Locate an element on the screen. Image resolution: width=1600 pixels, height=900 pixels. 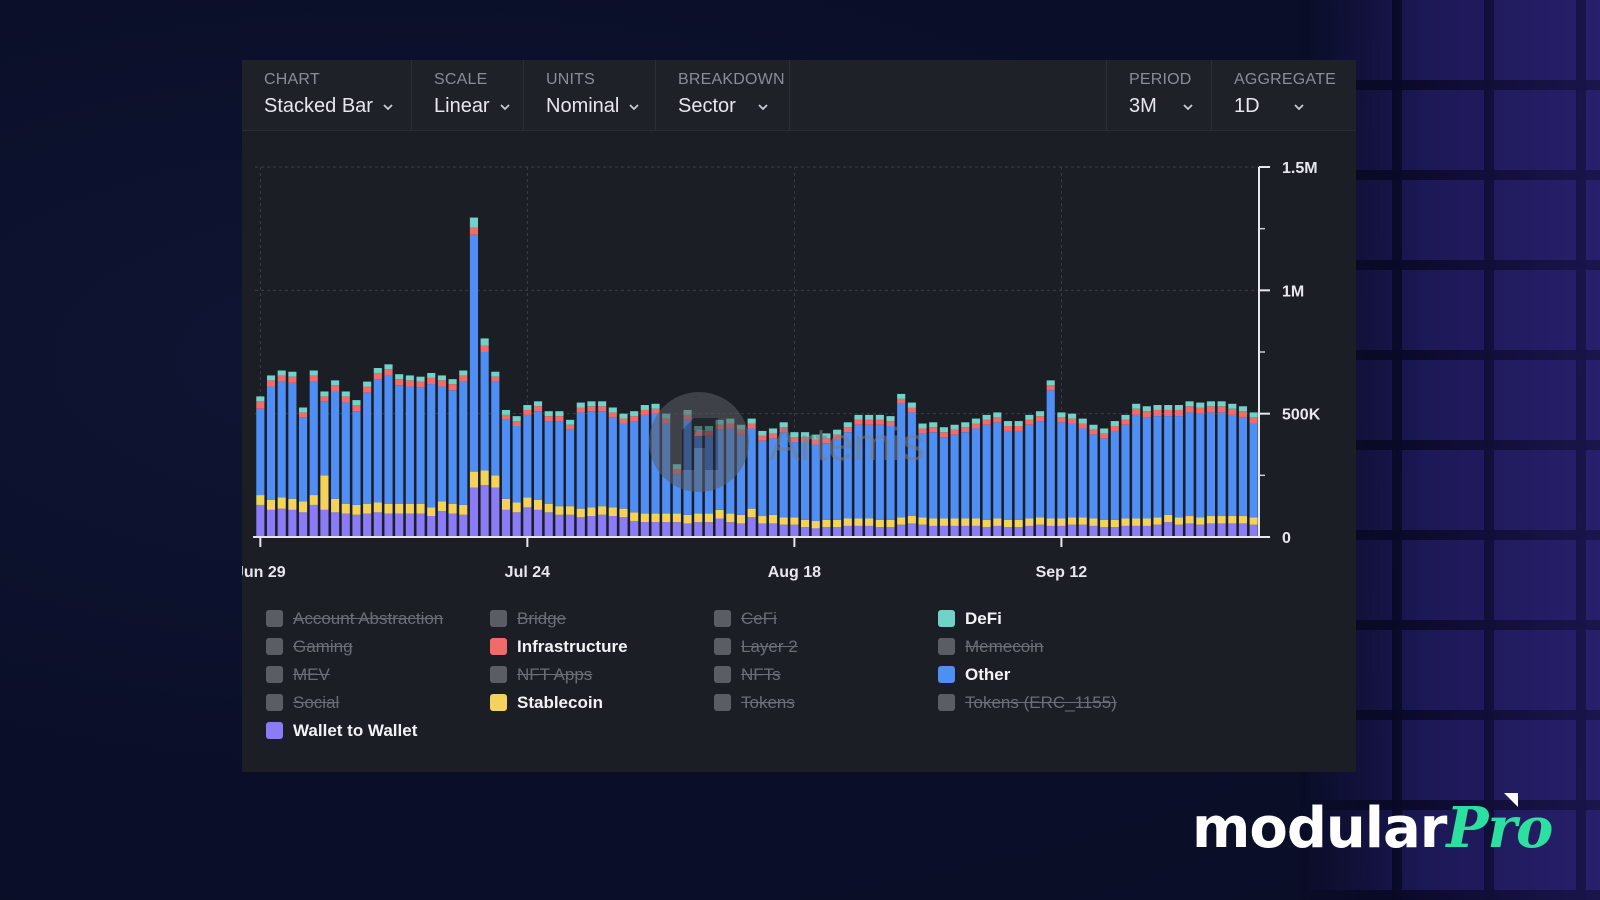
legend-item: Memecoin is located at coordinates (1050, 646).